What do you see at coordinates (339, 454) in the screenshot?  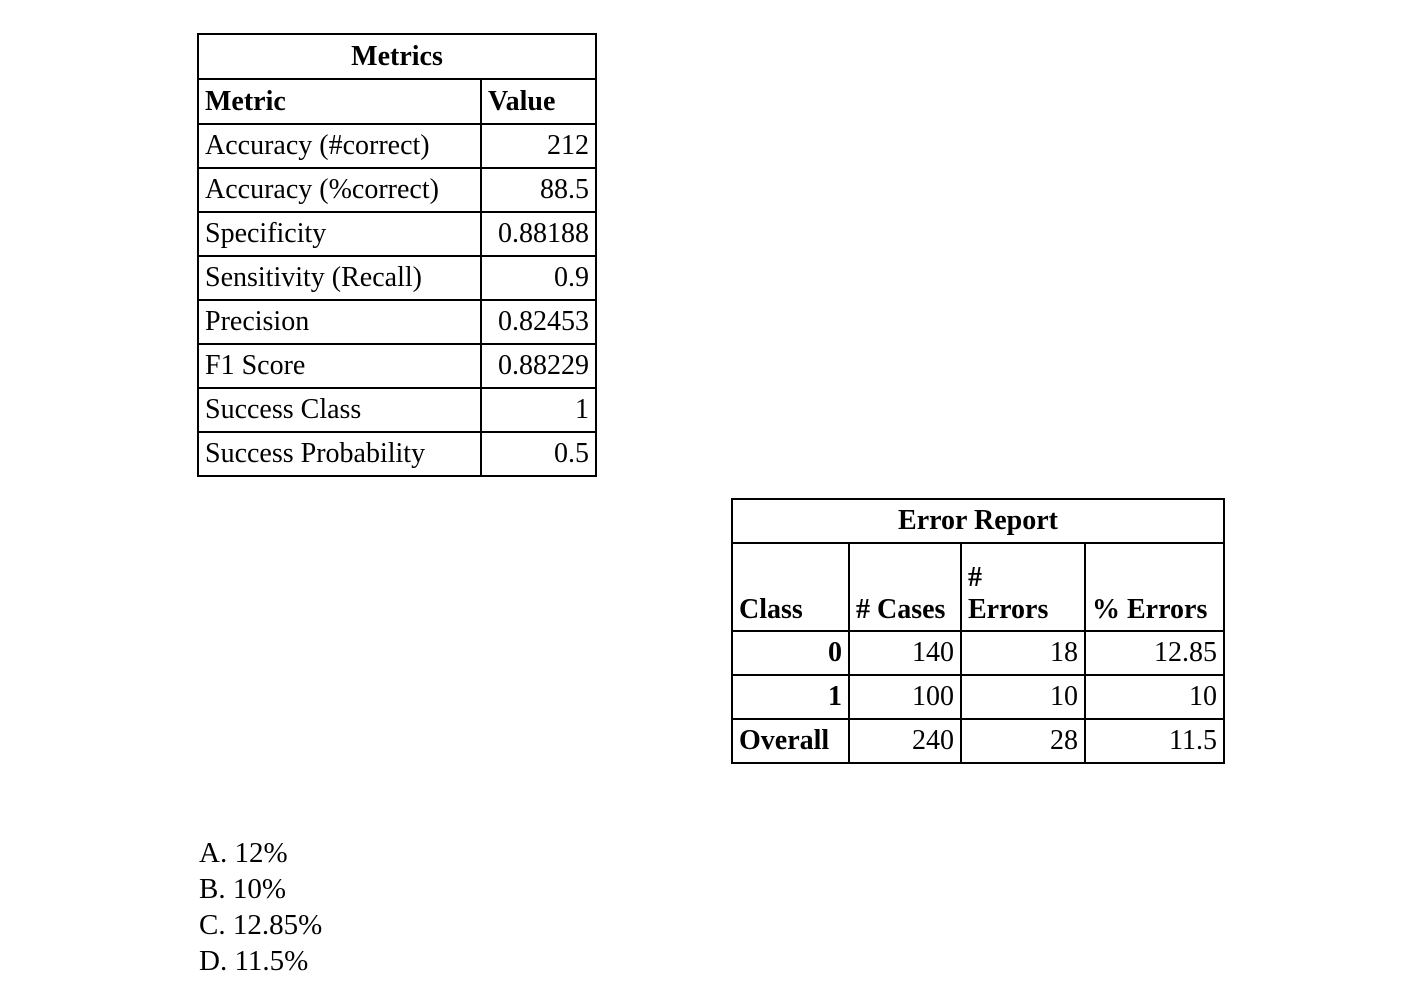 I see `metric-name-cell: Success Probability` at bounding box center [339, 454].